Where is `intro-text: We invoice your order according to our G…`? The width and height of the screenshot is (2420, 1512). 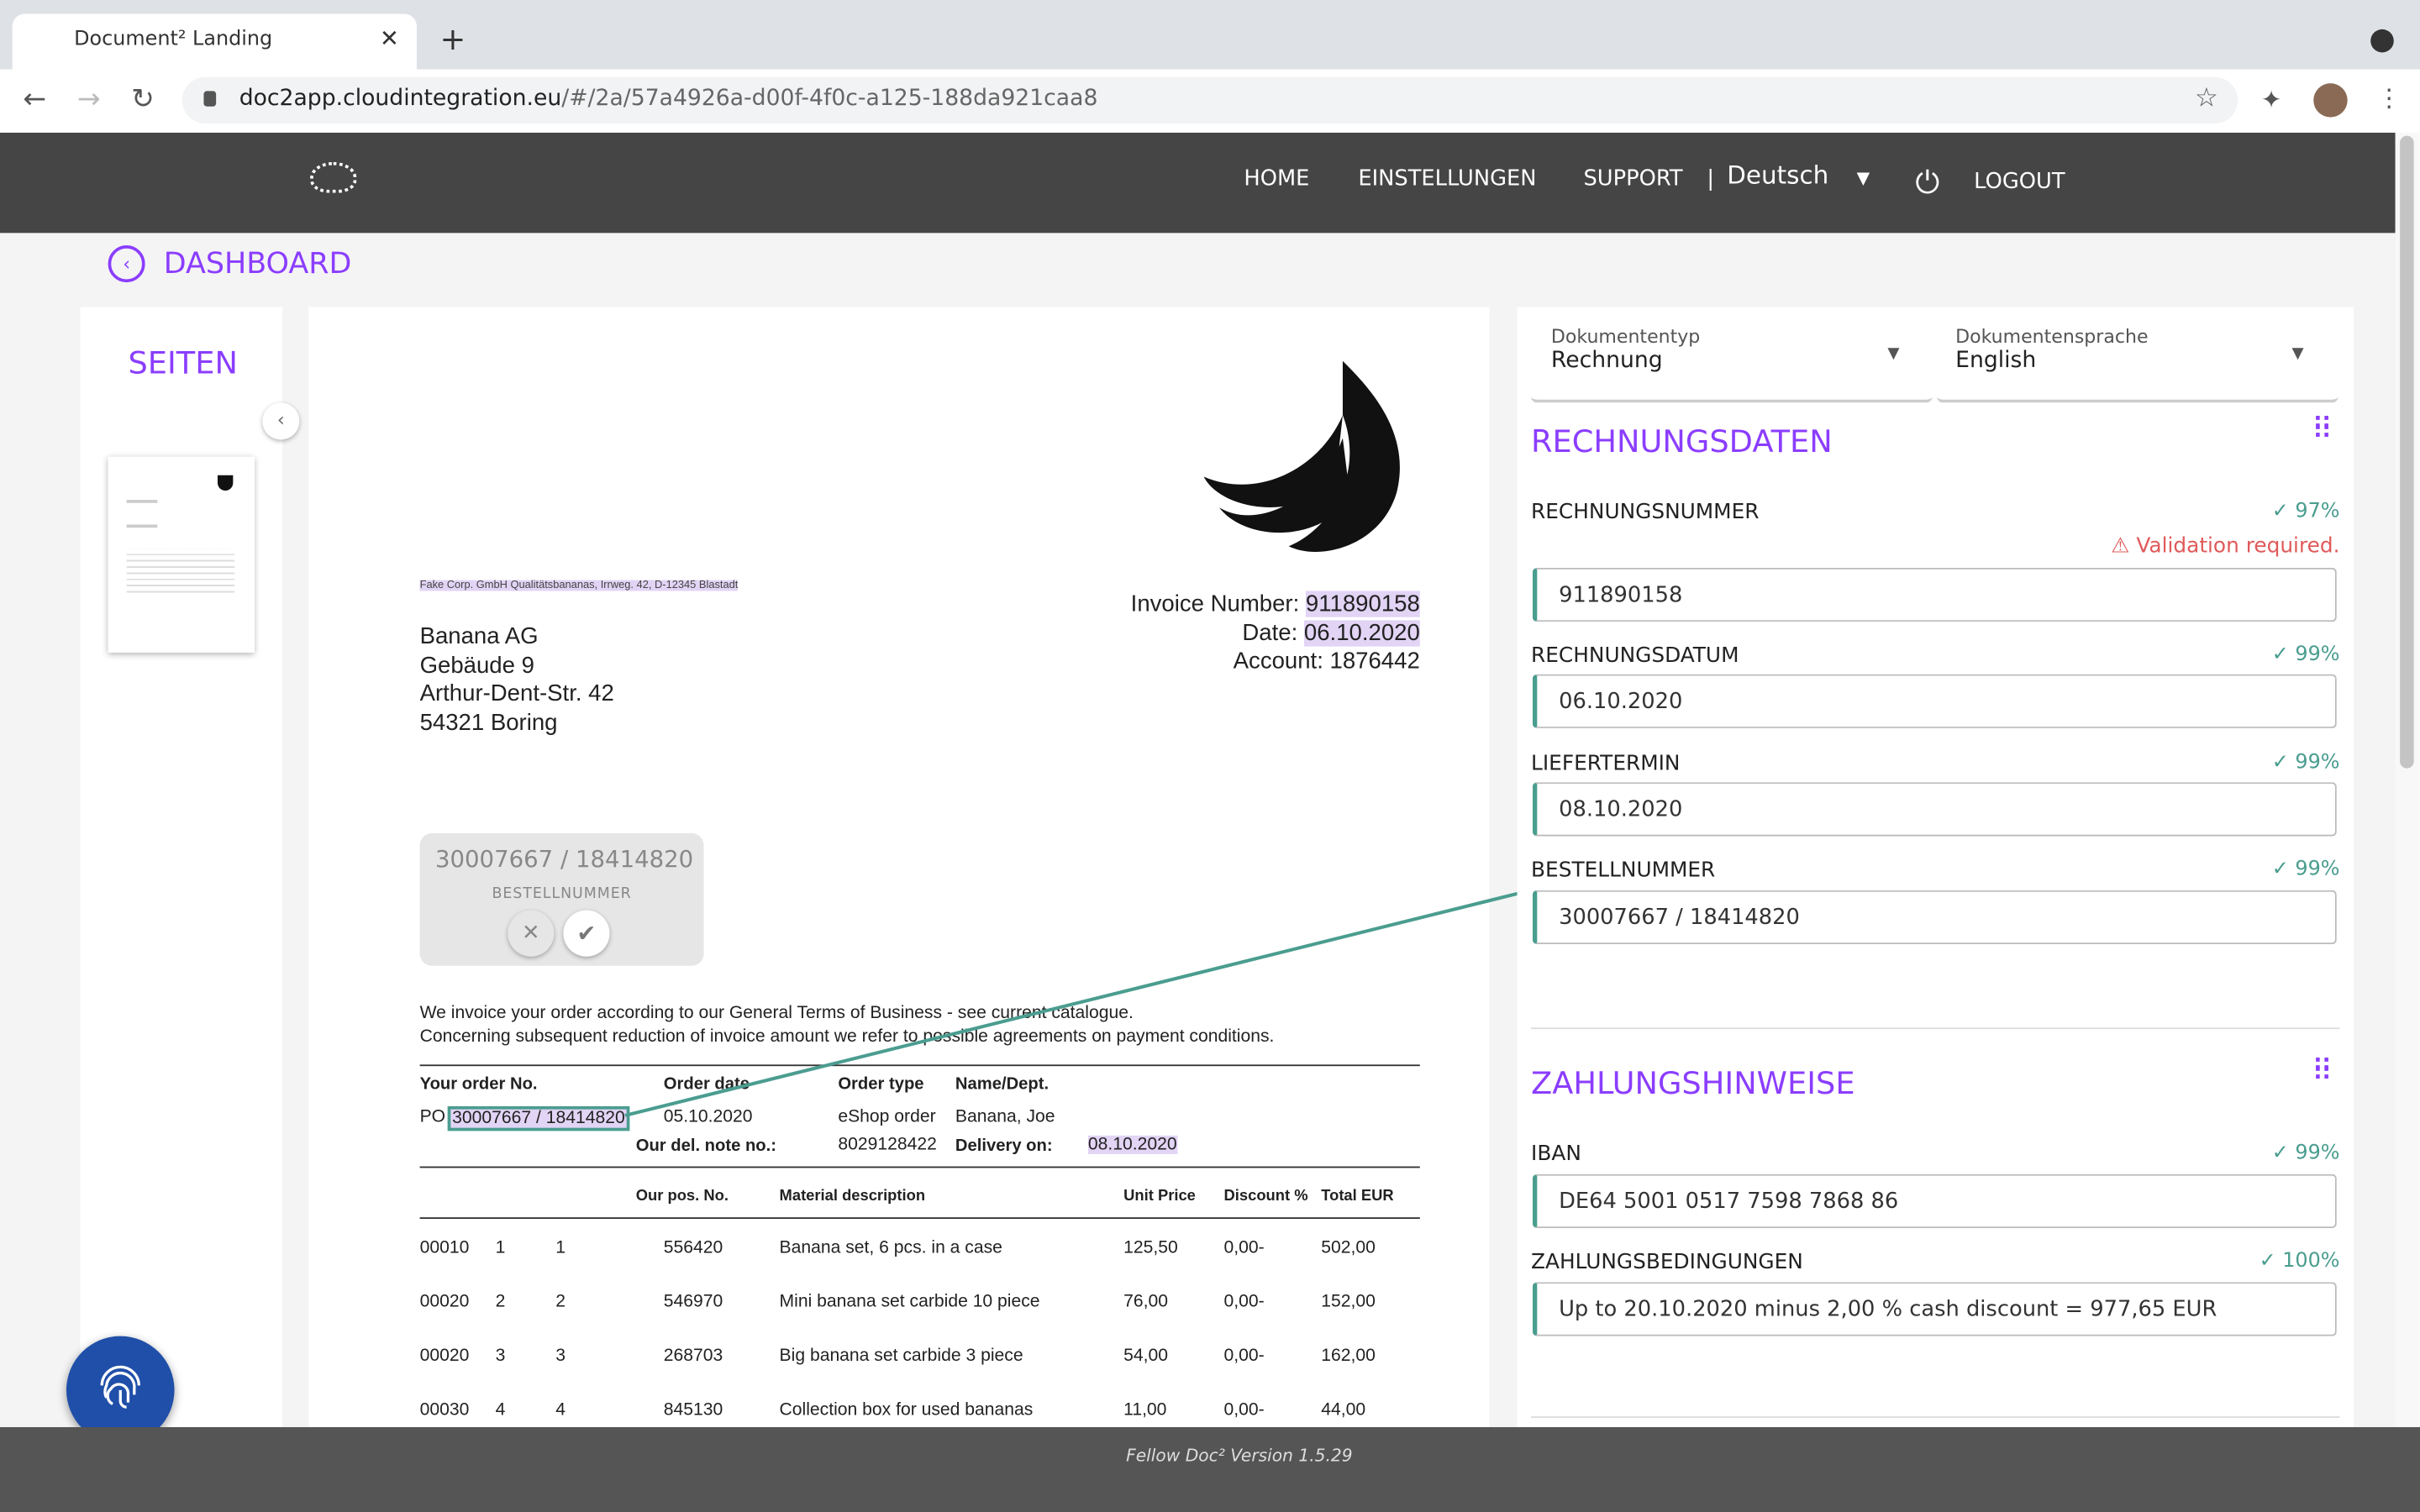 intro-text: We invoice your order according to our G… is located at coordinates (847, 1025).